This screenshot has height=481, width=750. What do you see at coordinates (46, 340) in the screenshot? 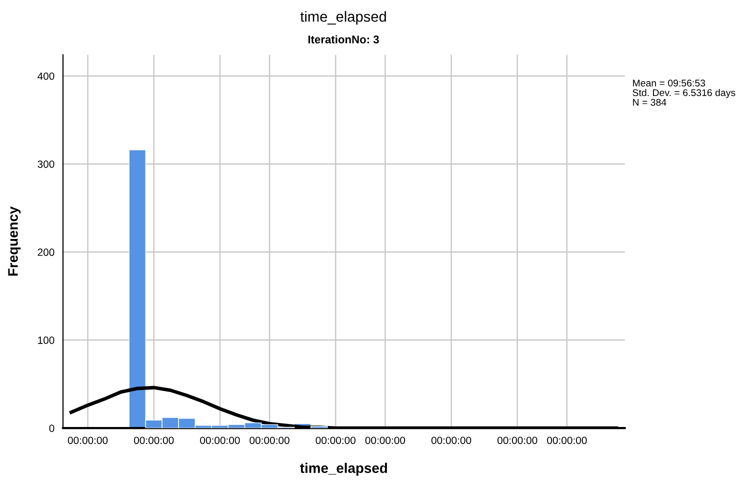
I see `y-tick-label: 100` at bounding box center [46, 340].